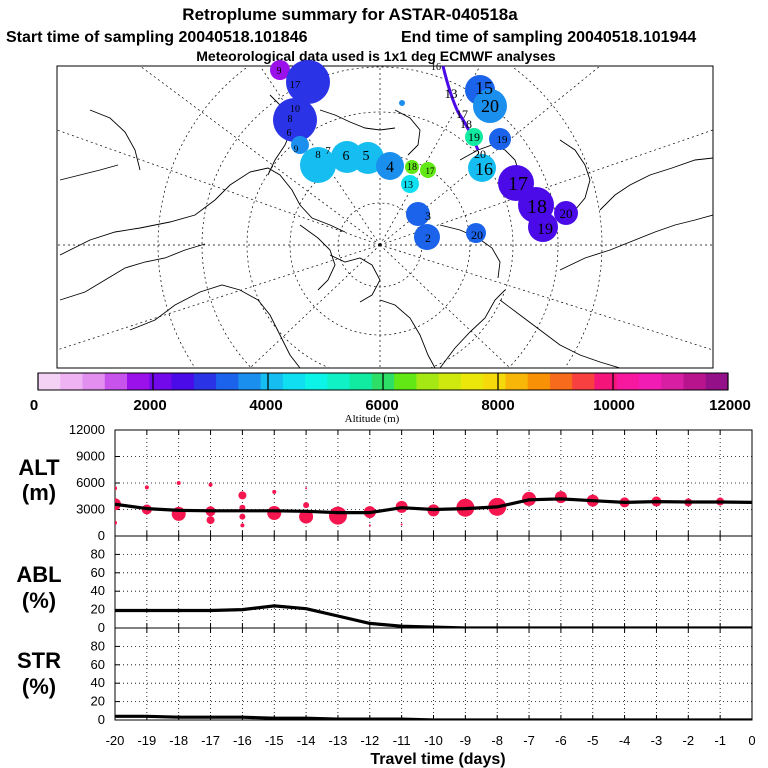 Image resolution: width=768 pixels, height=768 pixels. I want to click on y-tick-label: 0, so click(101, 535).